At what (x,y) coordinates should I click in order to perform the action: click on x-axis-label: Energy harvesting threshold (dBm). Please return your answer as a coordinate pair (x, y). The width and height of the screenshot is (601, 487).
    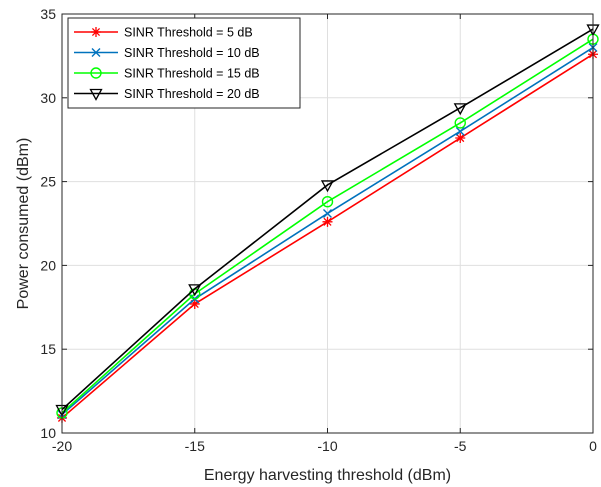
    Looking at the image, I should click on (327, 475).